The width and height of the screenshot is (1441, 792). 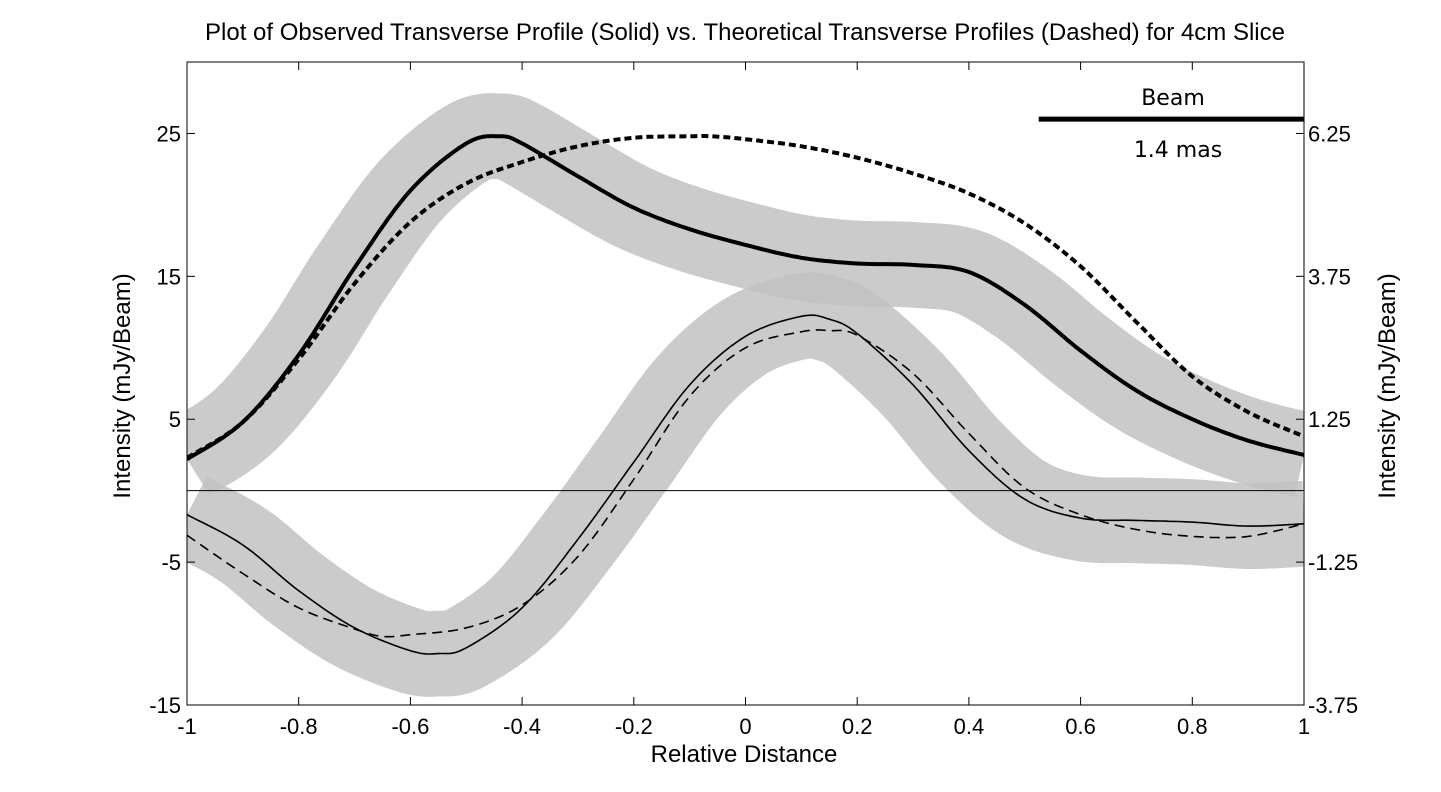 I want to click on x-tick-label: -0.4, so click(x=522, y=726).